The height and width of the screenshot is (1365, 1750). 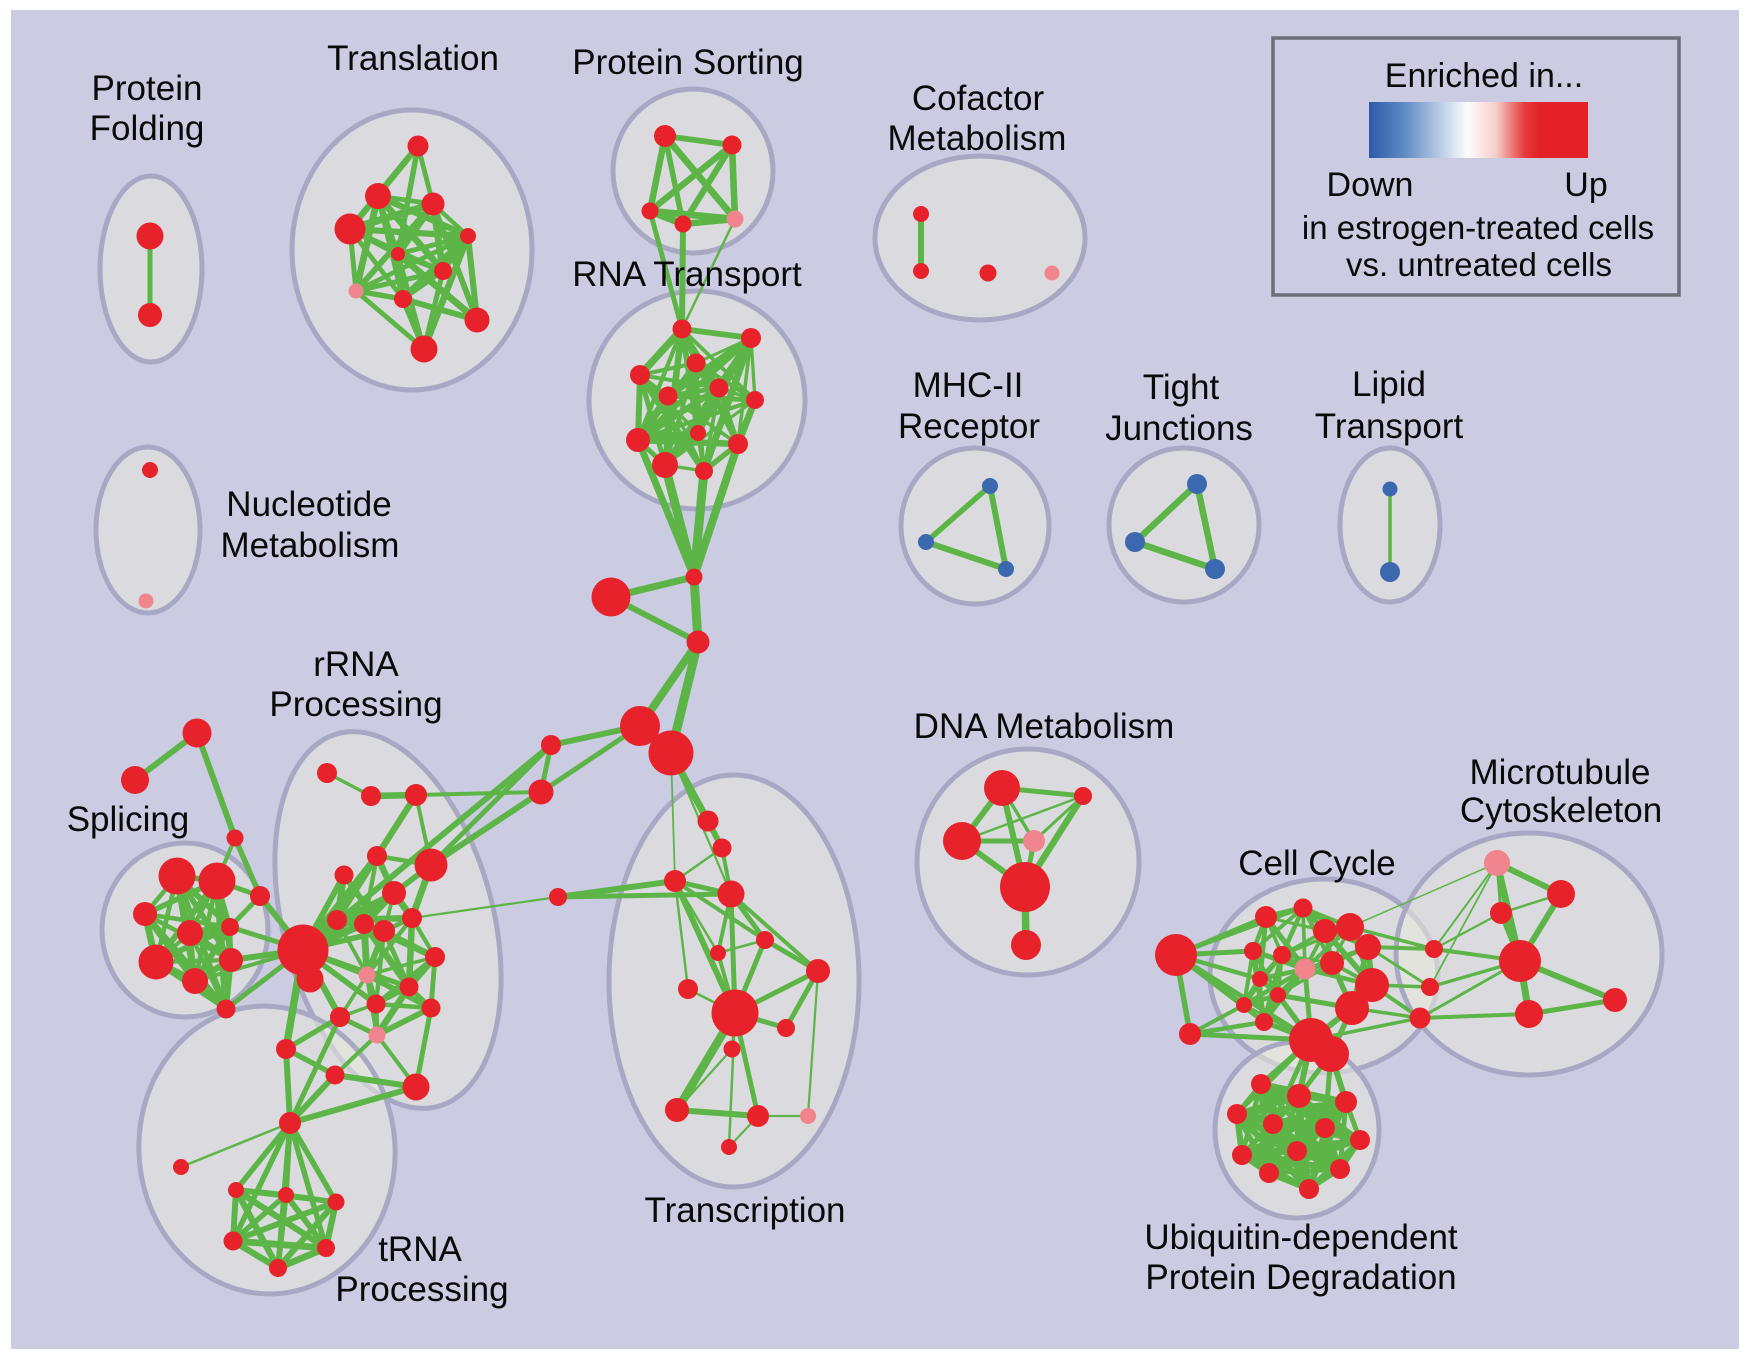 I want to click on svg-text: Junctions, so click(x=1179, y=428).